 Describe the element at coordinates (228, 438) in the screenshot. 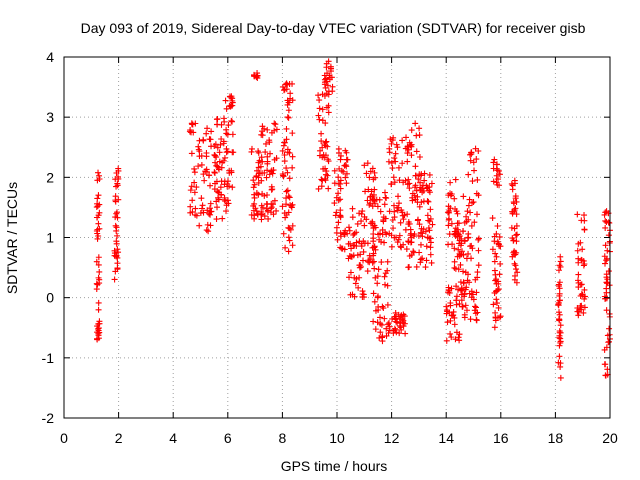

I see `x-tick-label: 6` at that location.